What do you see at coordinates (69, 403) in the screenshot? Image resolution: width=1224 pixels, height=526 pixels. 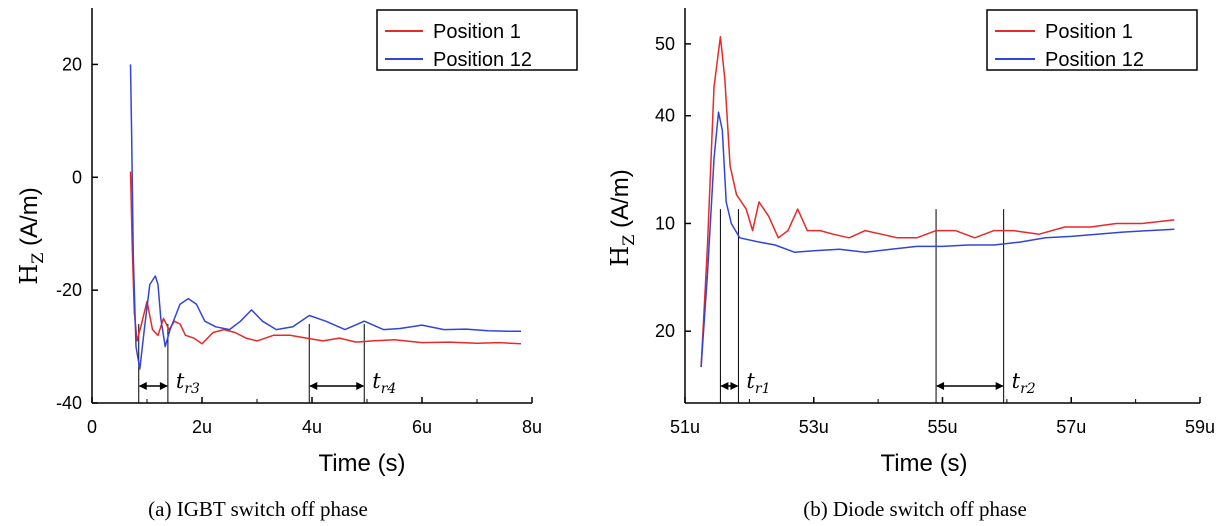 I see `chart-a-y-tick-label: -40` at bounding box center [69, 403].